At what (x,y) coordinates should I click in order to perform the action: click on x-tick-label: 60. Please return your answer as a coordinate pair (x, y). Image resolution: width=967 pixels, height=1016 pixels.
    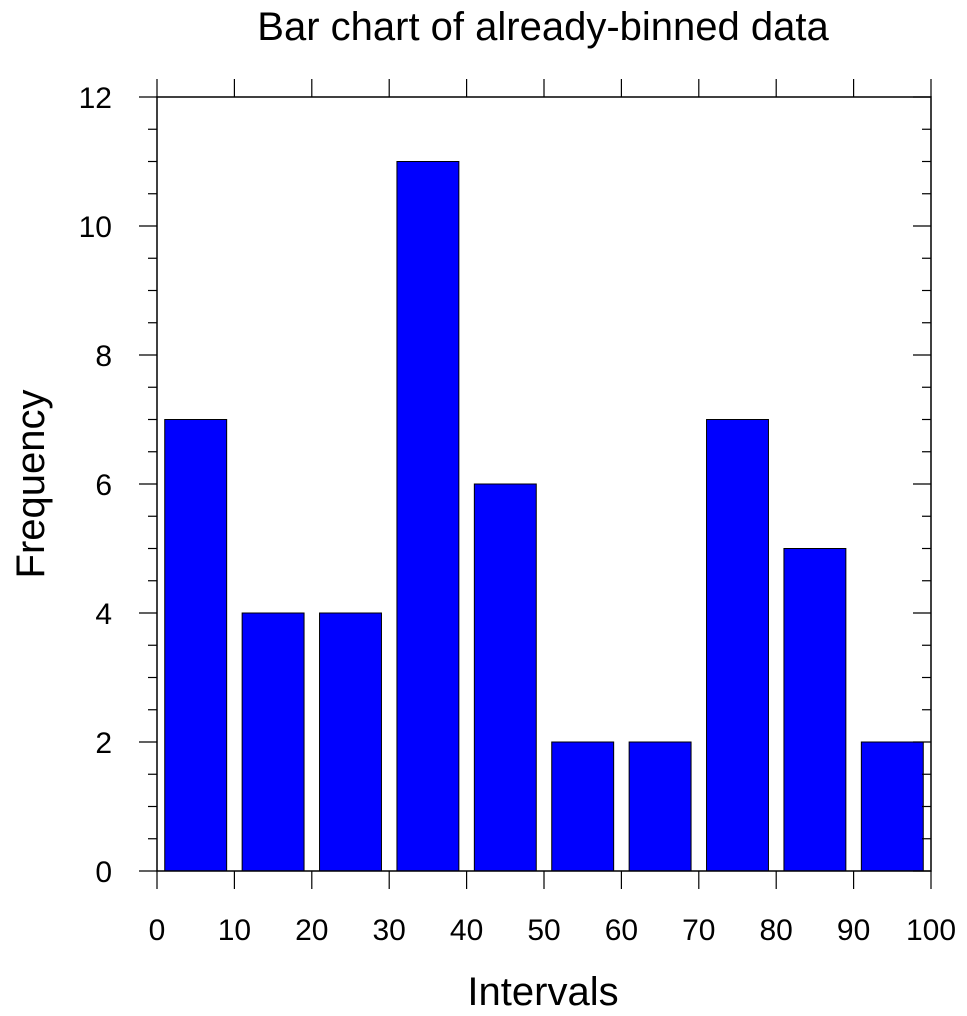
    Looking at the image, I should click on (621, 930).